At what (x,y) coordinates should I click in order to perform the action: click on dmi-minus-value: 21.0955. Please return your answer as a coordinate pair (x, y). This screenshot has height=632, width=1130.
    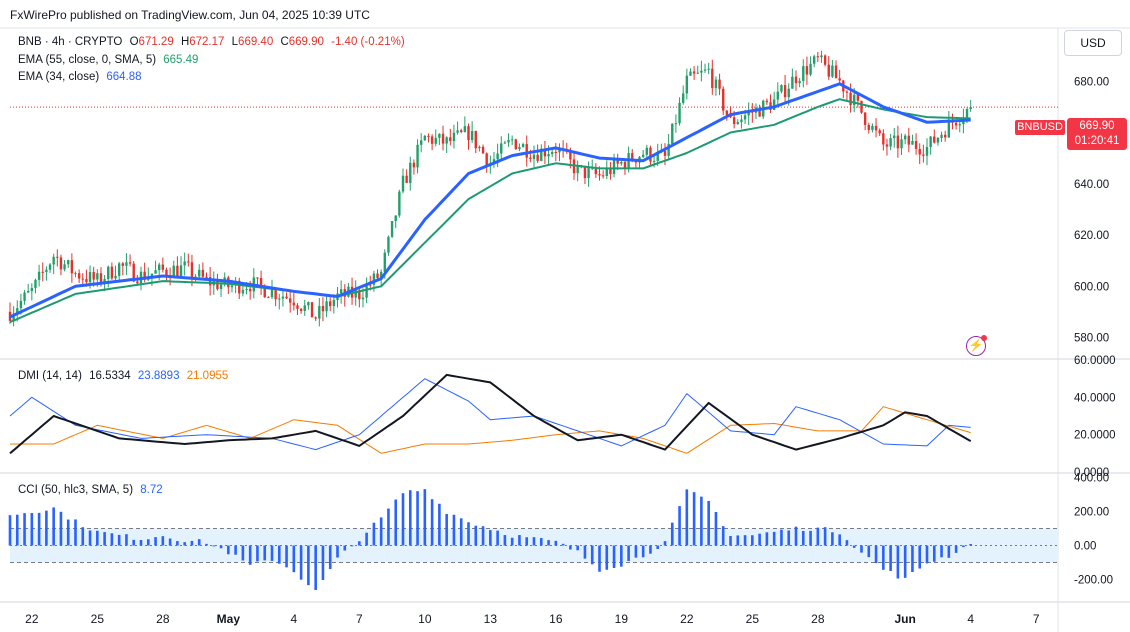
    Looking at the image, I should click on (207, 376).